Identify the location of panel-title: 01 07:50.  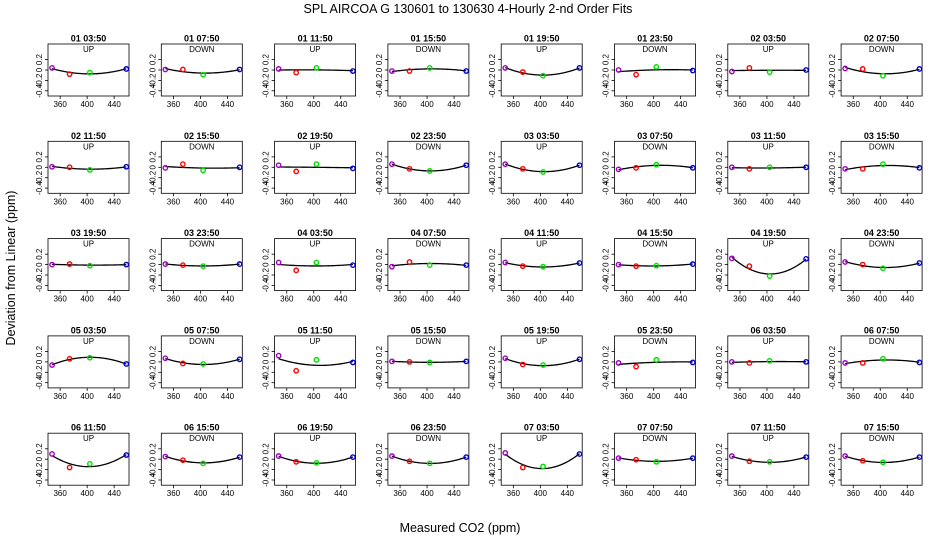
(202, 39).